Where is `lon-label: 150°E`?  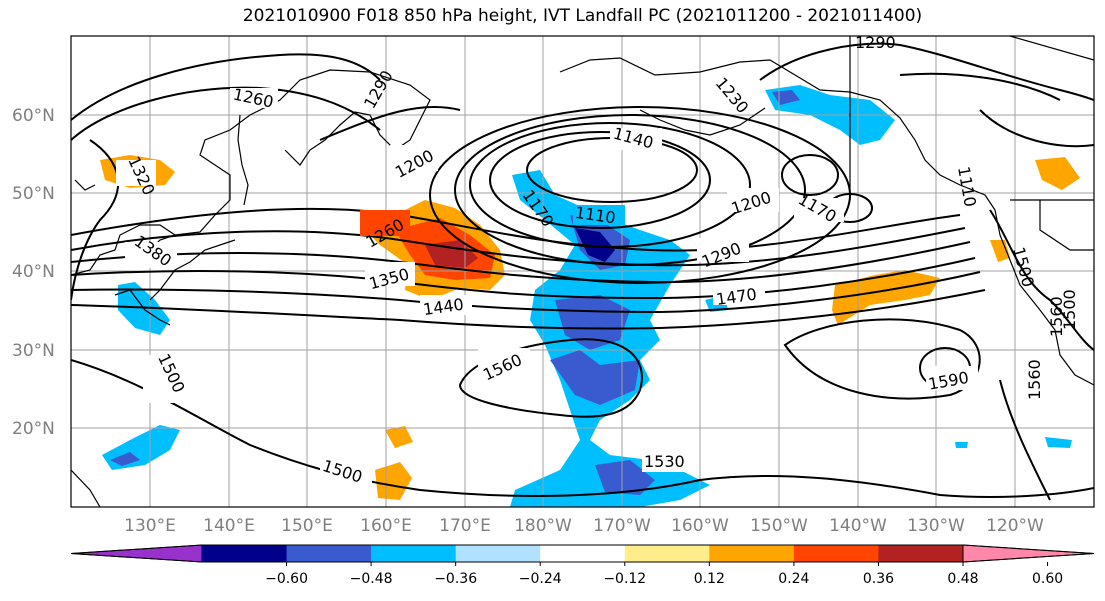 lon-label: 150°E is located at coordinates (307, 526).